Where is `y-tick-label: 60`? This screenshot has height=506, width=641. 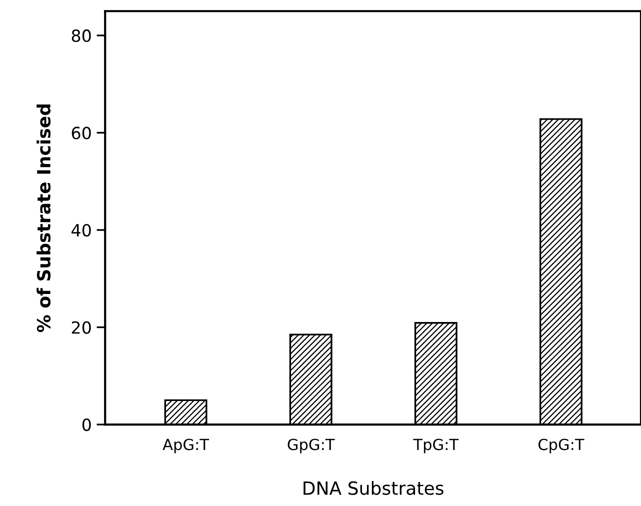
y-tick-label: 60 is located at coordinates (81, 133).